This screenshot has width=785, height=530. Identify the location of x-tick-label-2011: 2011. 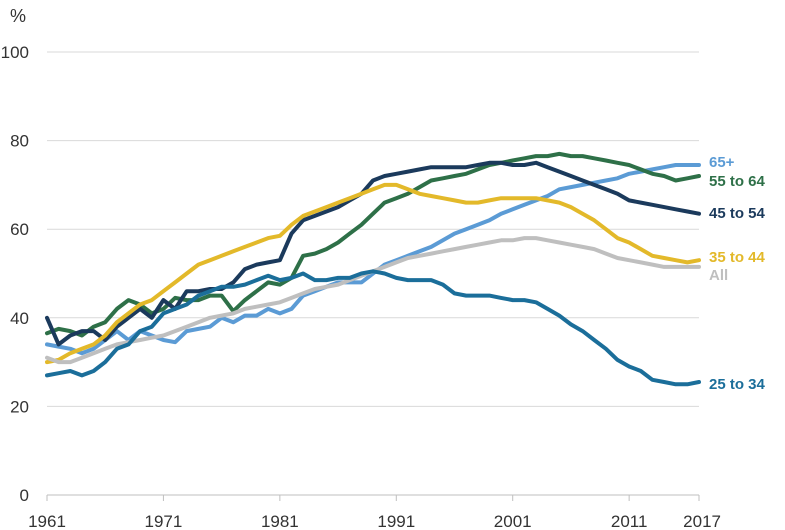
(629, 521).